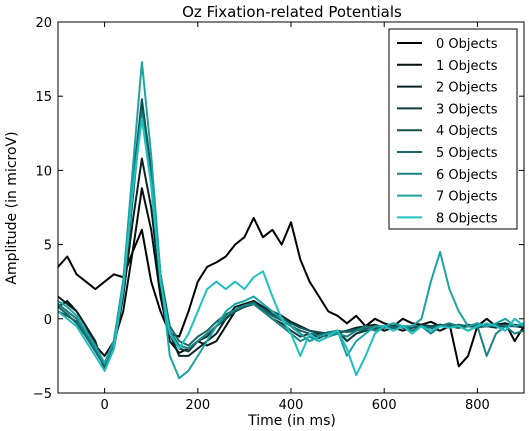 The image size is (529, 431). I want to click on x-axis-title: Time (in ms), so click(291, 421).